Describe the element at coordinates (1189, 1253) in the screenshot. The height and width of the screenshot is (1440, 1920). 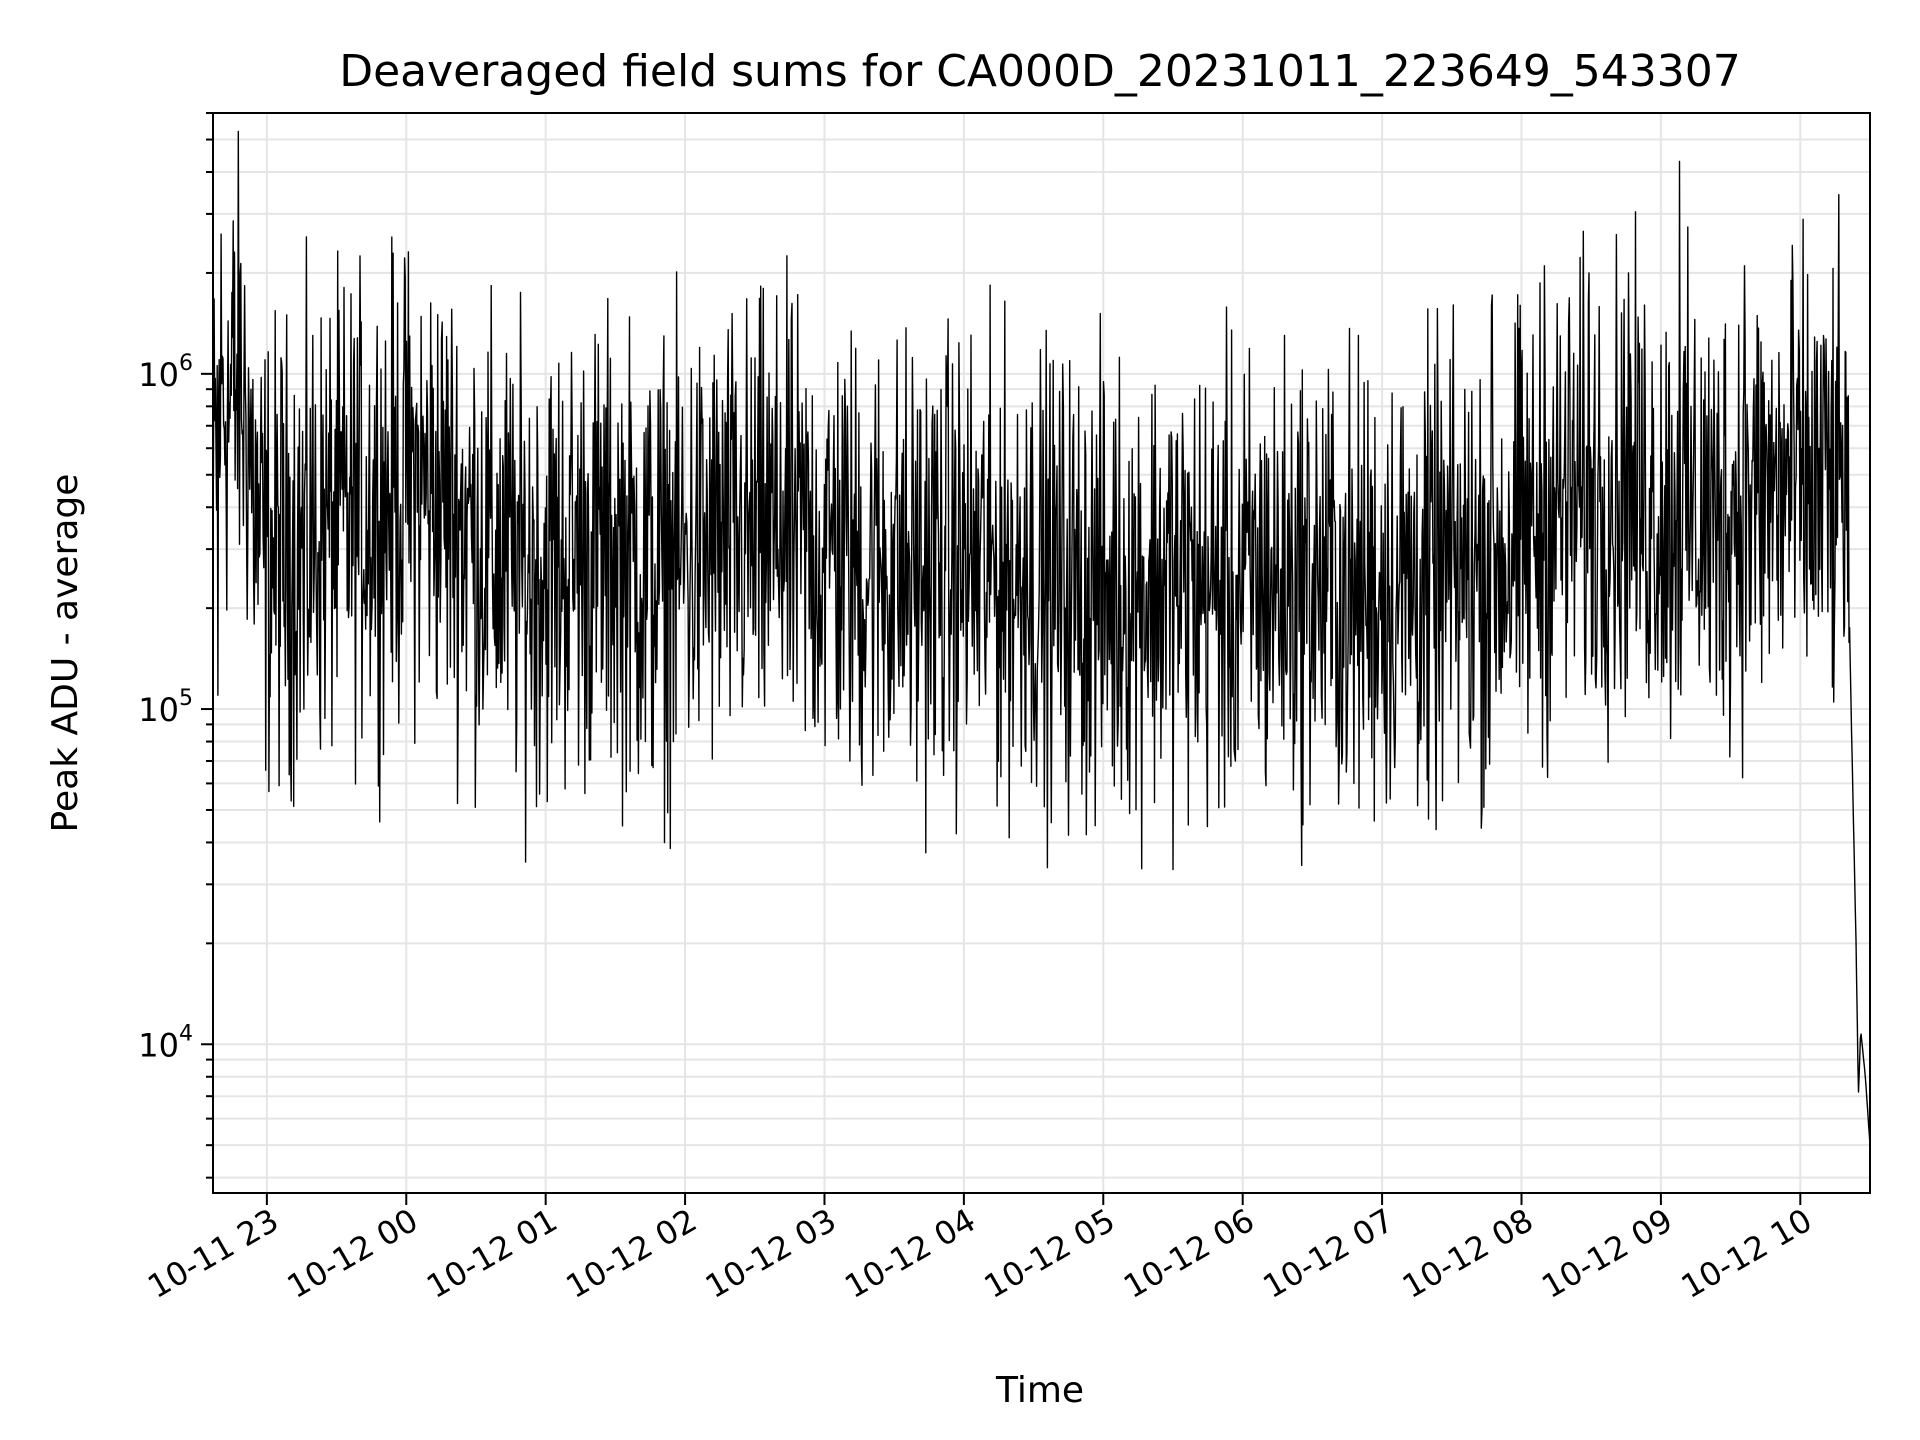
I see `x-tick-label: 10-12 06` at that location.